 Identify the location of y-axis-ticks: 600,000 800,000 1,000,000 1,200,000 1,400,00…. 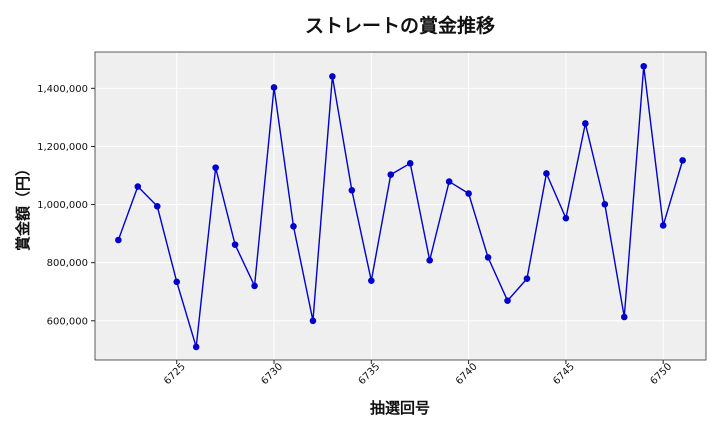
(62, 205).